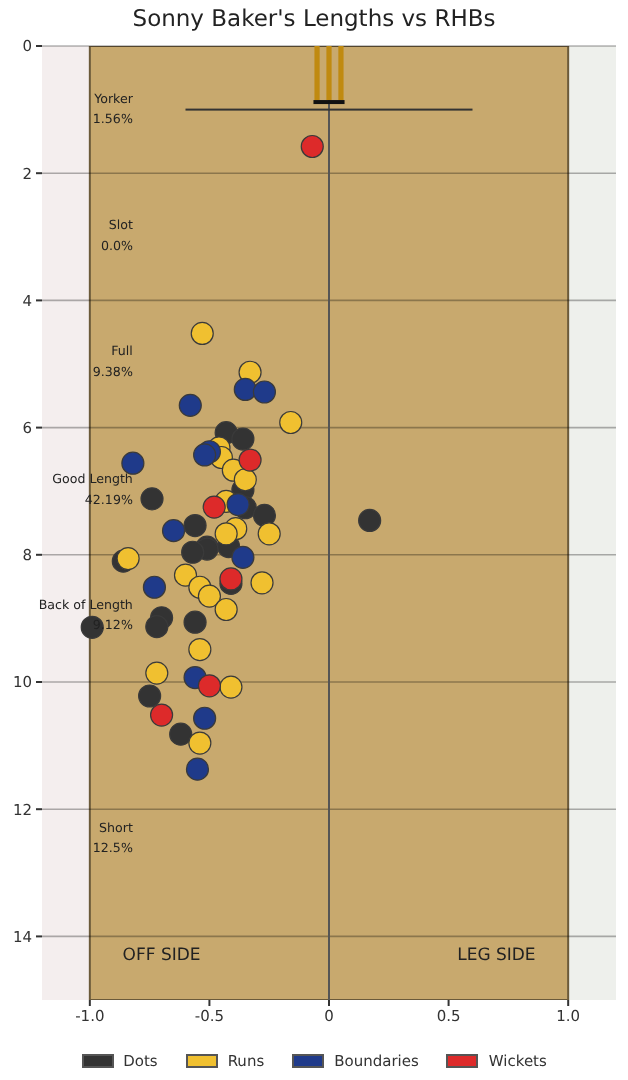 This screenshot has height=1080, width=628. I want to click on chart-title: Sonny Baker's Lengths vs RHBs, so click(314, 19).